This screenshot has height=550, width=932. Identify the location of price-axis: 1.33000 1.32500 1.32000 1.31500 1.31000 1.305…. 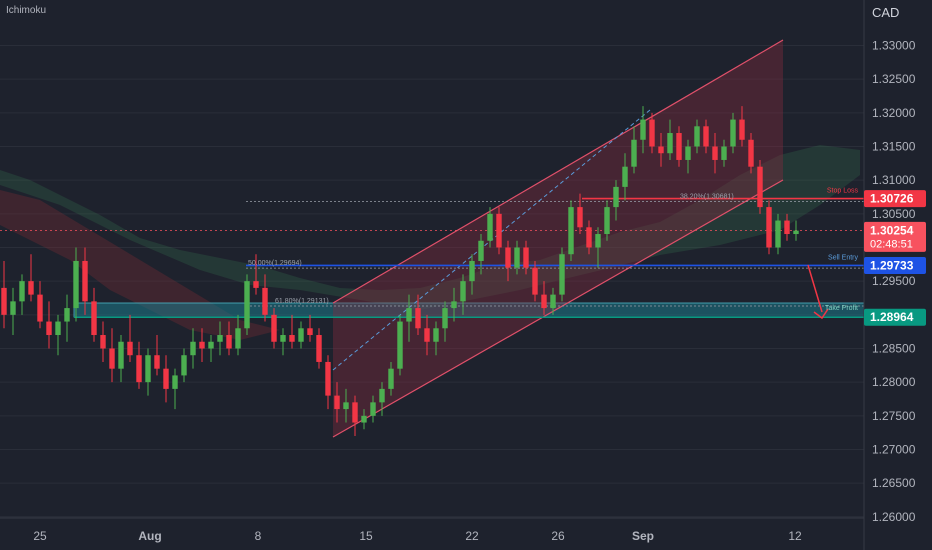
(894, 281).